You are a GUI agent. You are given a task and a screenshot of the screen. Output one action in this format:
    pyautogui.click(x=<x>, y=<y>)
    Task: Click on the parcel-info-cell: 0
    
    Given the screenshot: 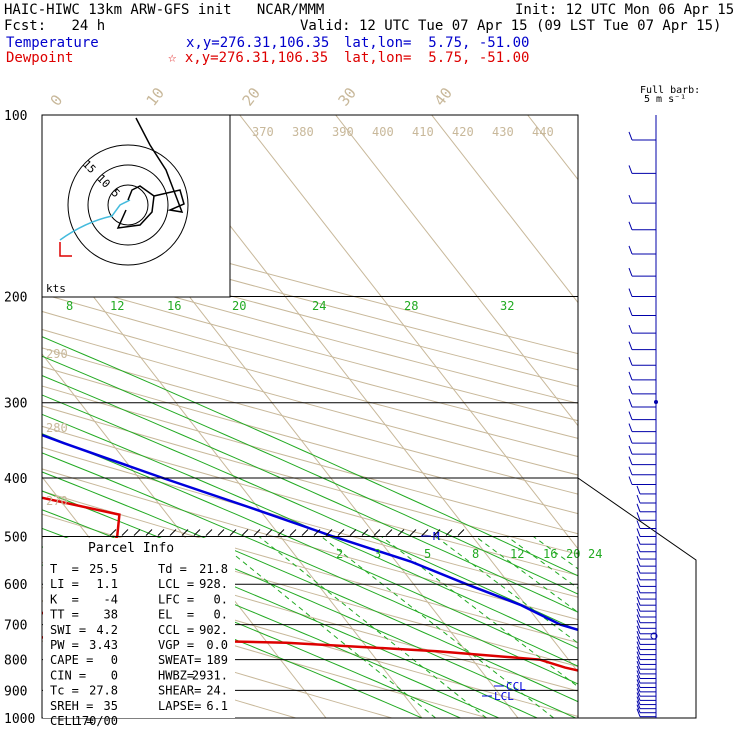 What is the action you would take?
    pyautogui.click(x=114, y=660)
    